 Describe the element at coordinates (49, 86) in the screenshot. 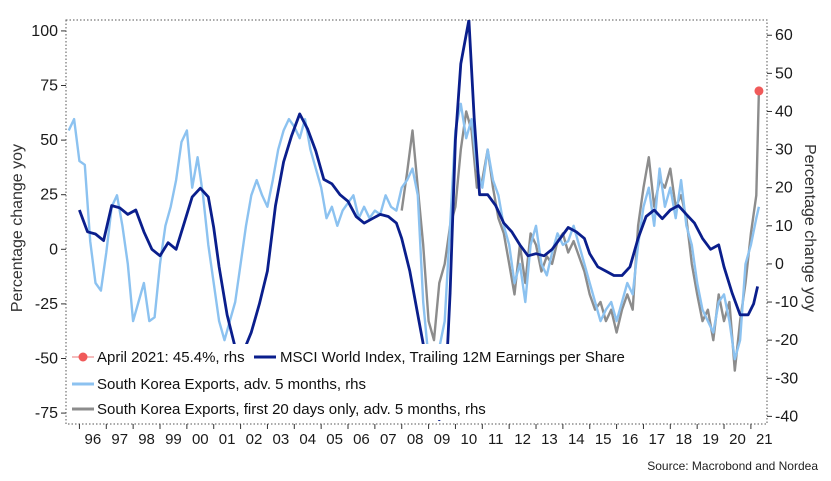

I see `left-tick-label: 75` at that location.